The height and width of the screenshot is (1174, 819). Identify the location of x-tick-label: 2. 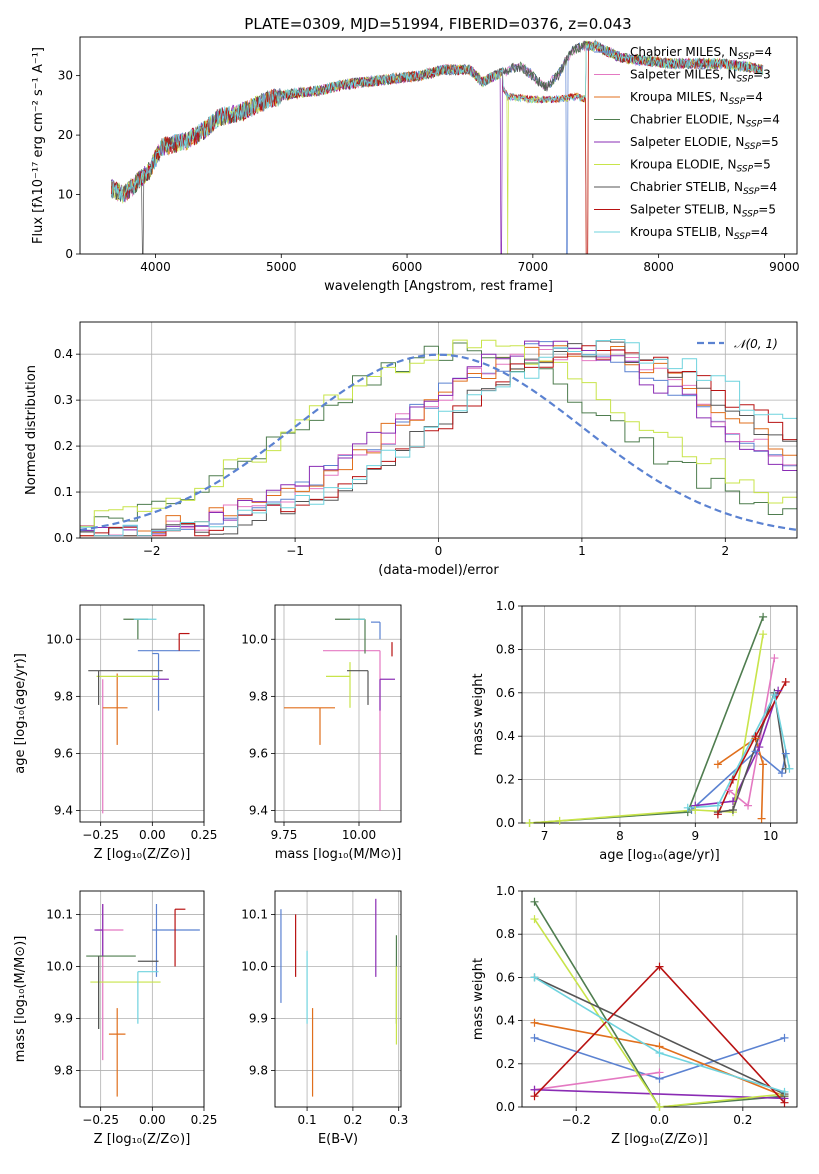
(725, 551).